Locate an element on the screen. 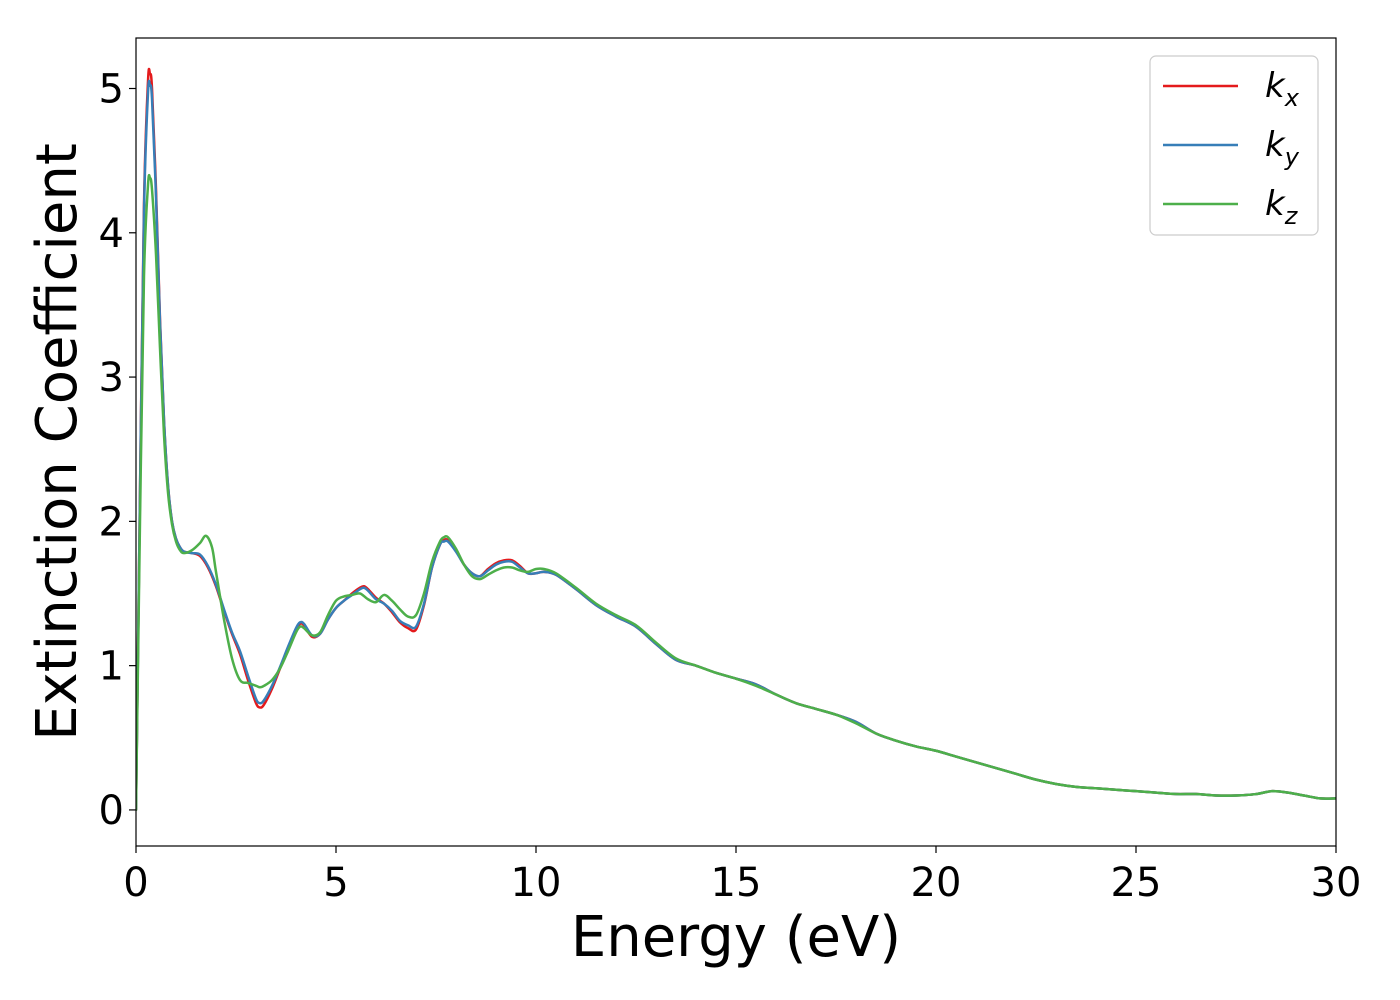 This screenshot has height=1000, width=1400. x-tick-label: 10 is located at coordinates (536, 883).